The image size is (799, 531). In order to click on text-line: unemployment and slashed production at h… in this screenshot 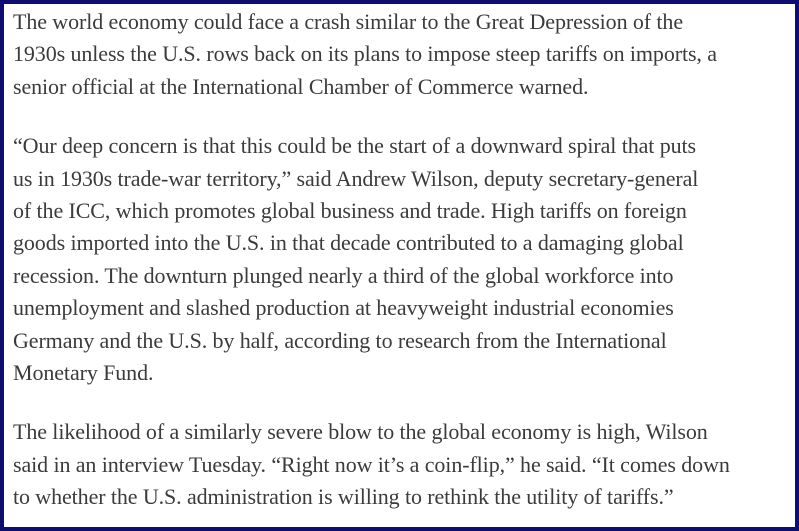, I will do `click(343, 308)`.